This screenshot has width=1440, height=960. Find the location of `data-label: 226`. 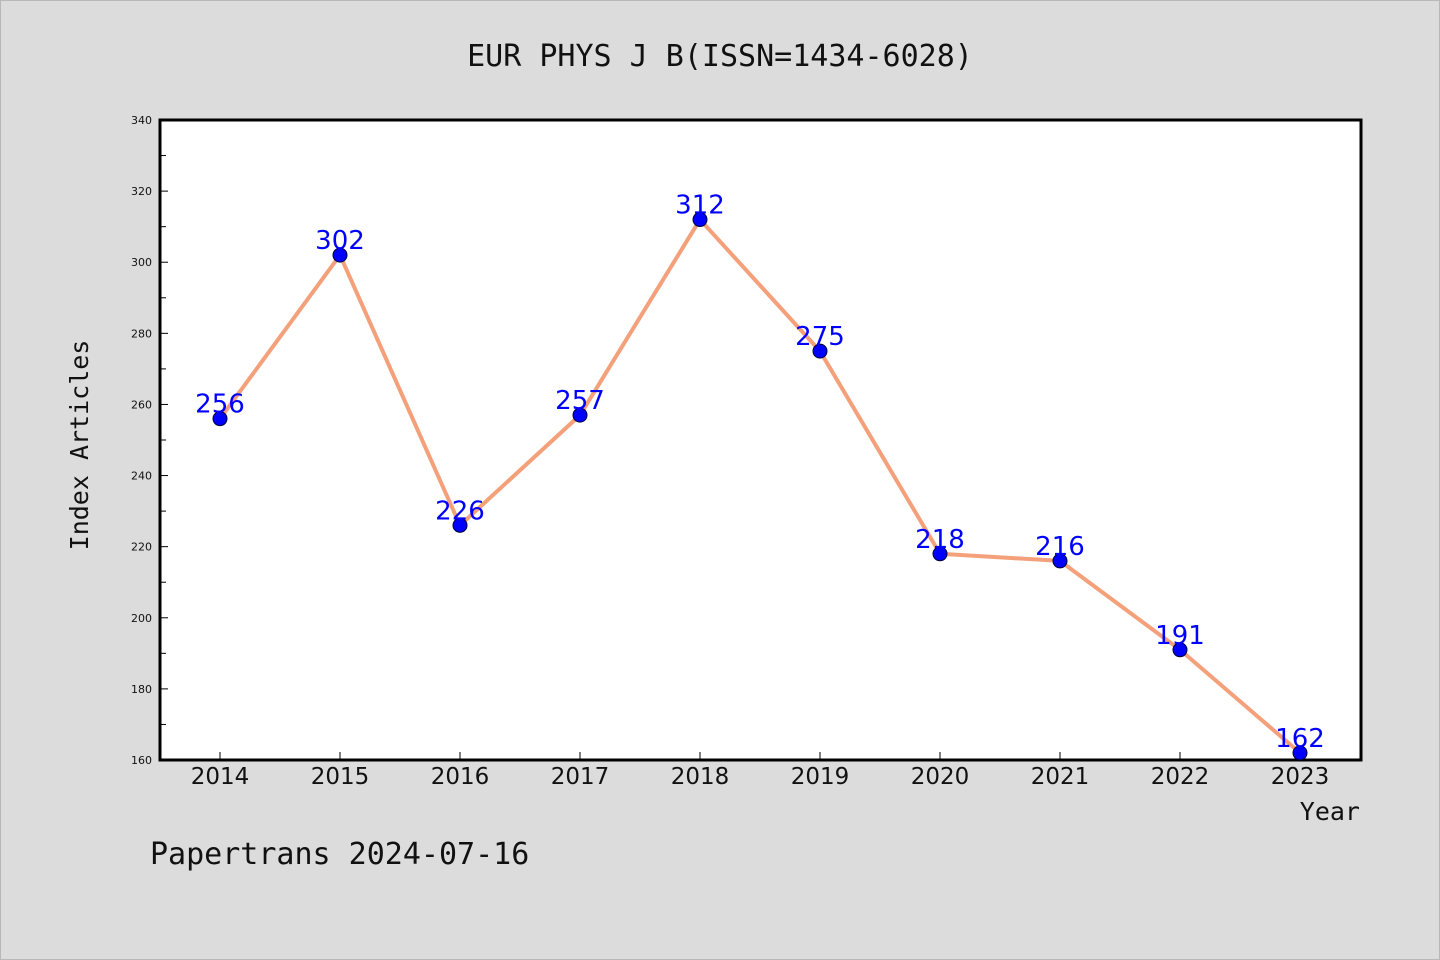

data-label: 226 is located at coordinates (460, 511).